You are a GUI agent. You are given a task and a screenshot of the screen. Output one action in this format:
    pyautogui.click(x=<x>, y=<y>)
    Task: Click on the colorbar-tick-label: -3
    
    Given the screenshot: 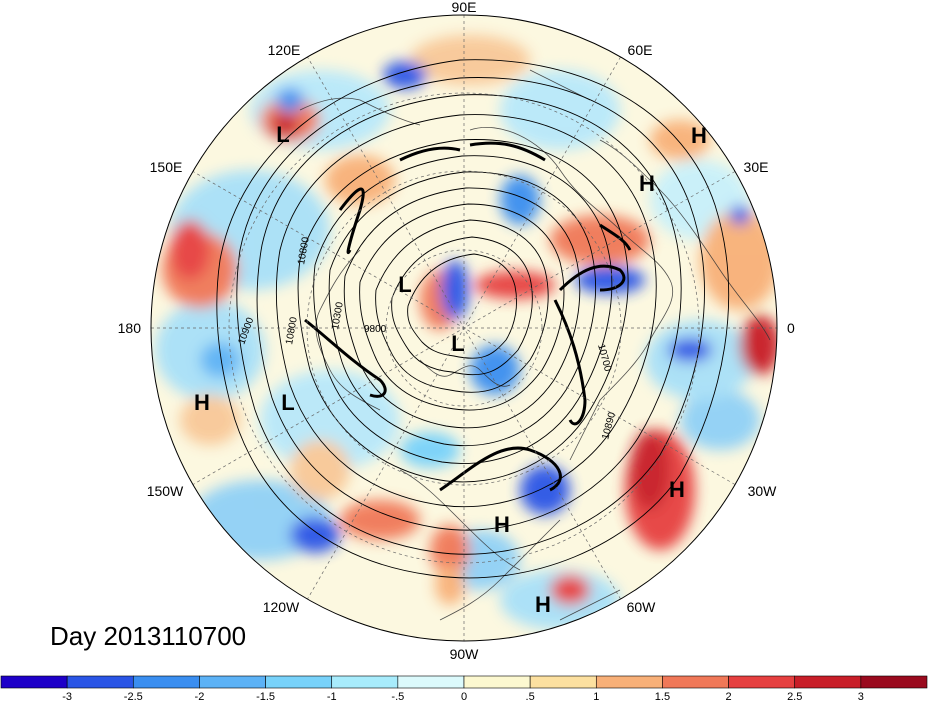 What is the action you would take?
    pyautogui.click(x=67, y=696)
    